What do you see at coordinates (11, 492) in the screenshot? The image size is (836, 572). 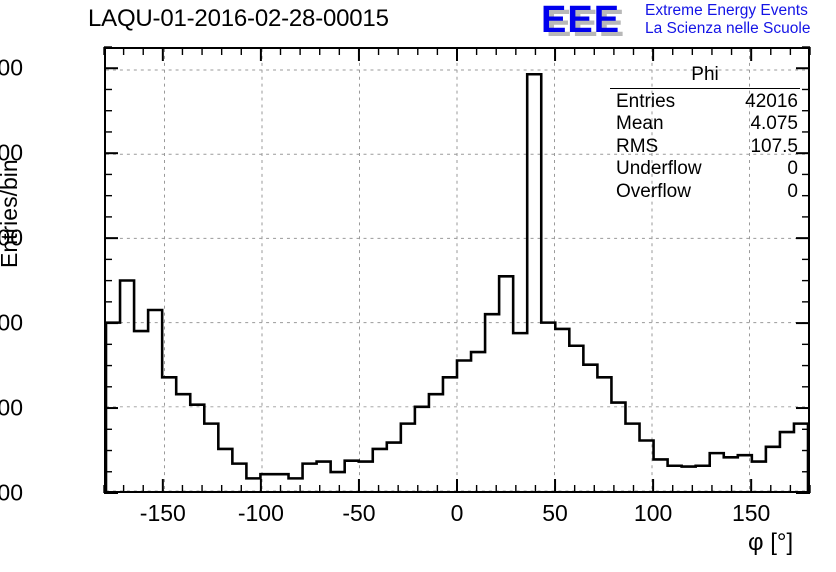 I see `y-axis-tick-label: 600` at bounding box center [11, 492].